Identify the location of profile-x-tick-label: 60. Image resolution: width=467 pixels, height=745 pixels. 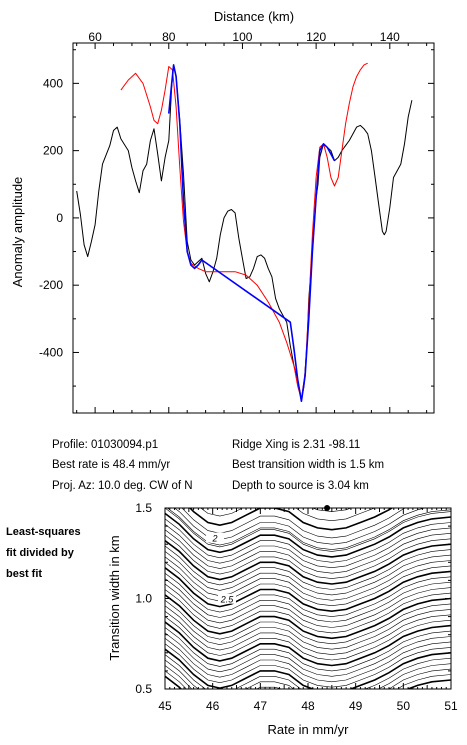
(95, 37).